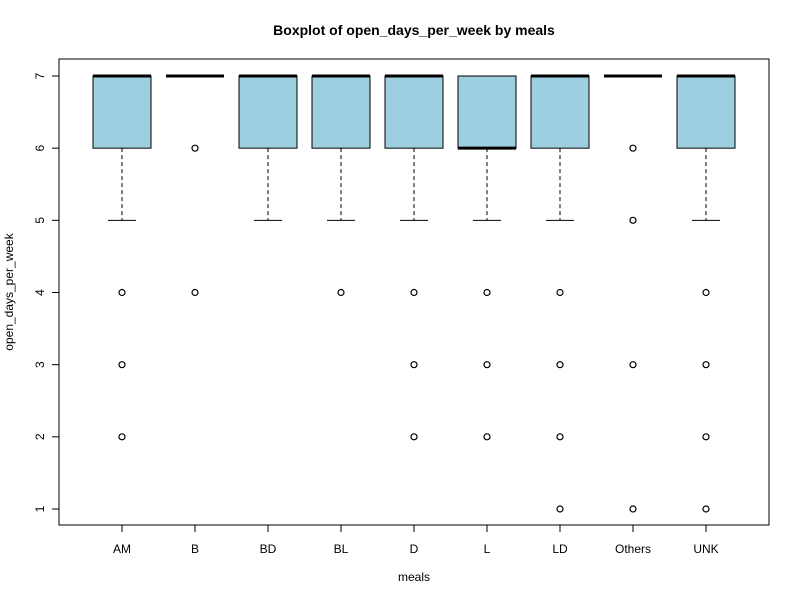 The height and width of the screenshot is (600, 800). I want to click on x-tick-label: B, so click(195, 549).